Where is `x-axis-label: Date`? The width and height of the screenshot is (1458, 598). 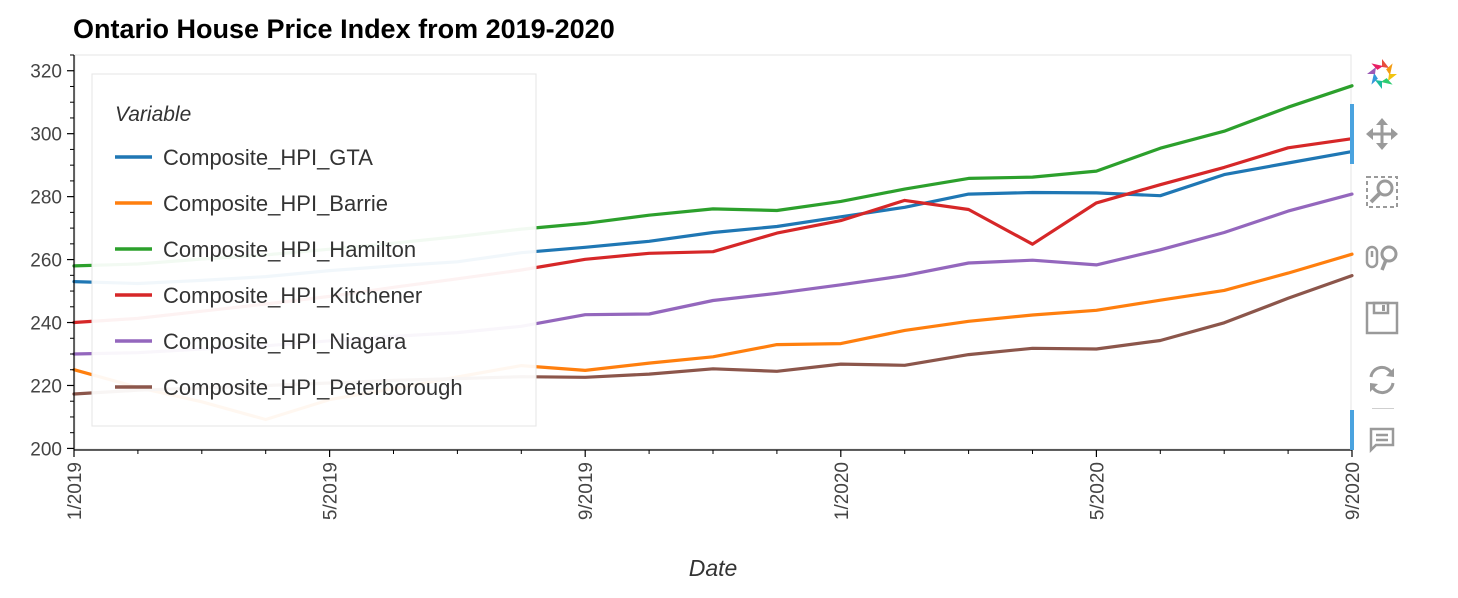
x-axis-label: Date is located at coordinates (713, 568).